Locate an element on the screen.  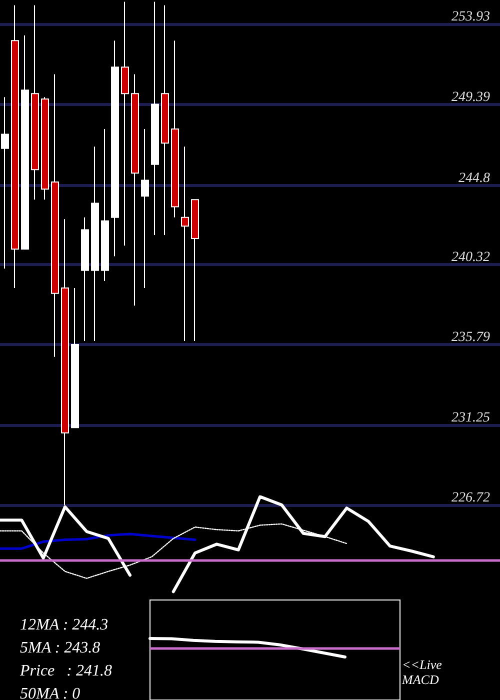
text: Price : 241.8 is located at coordinates (65, 671).